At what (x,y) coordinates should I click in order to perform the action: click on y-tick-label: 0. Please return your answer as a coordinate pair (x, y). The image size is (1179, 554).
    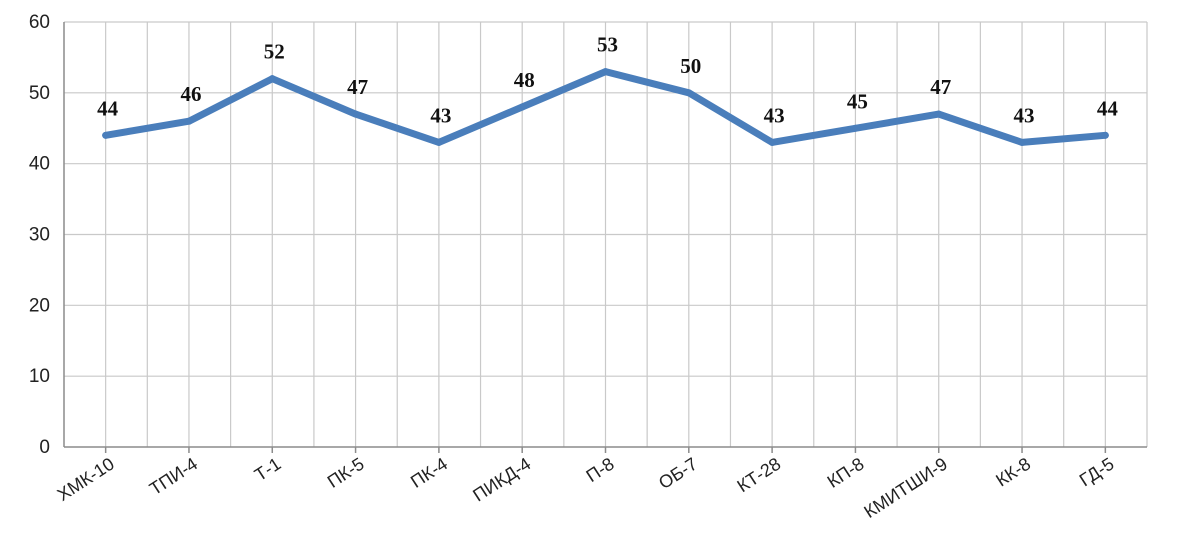
    Looking at the image, I should click on (44, 447).